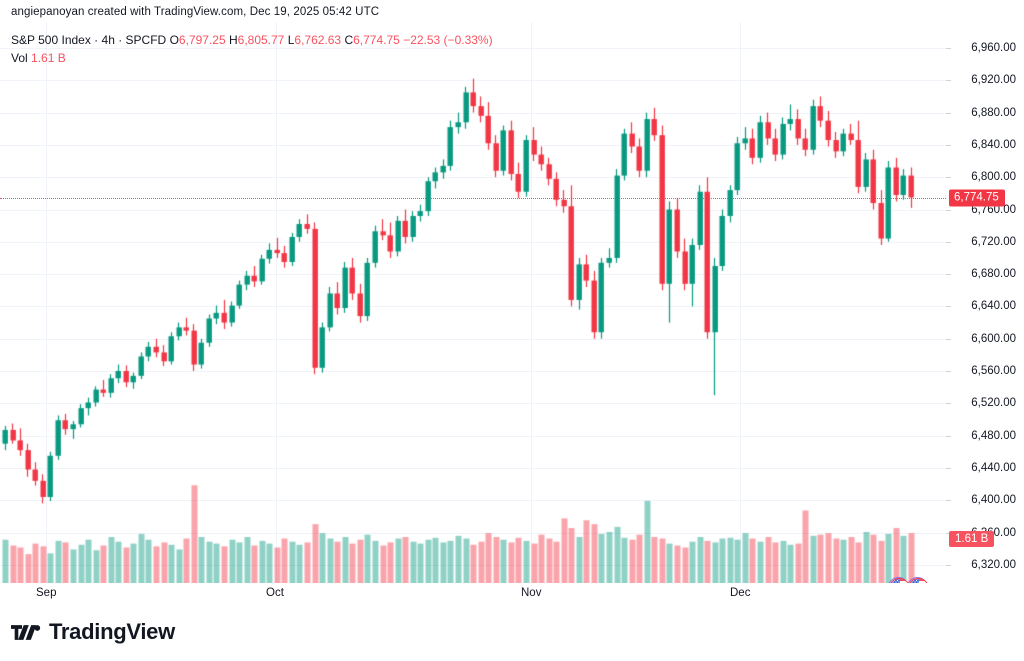  What do you see at coordinates (19, 58) in the screenshot?
I see `legend-volume-key: Vol` at bounding box center [19, 58].